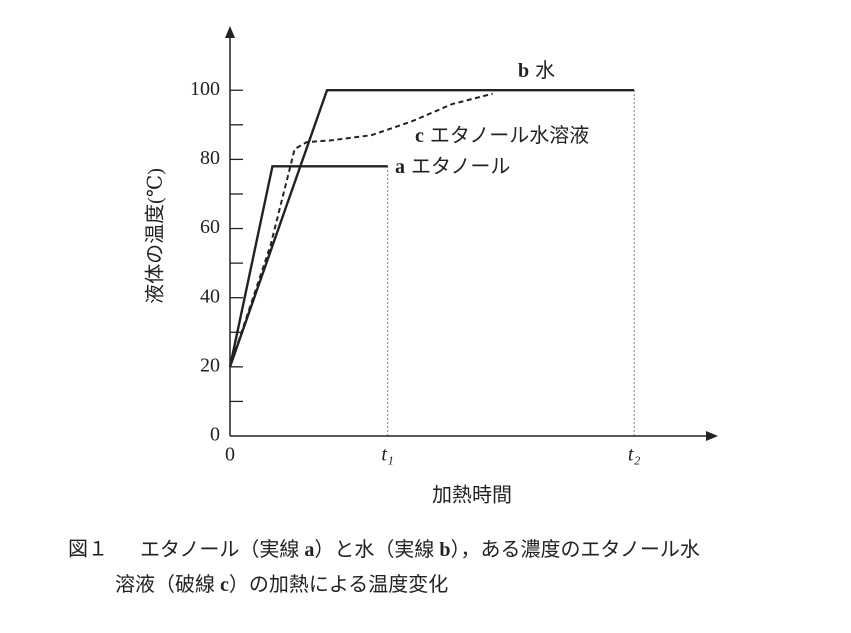  I want to click on series-name: エタノール水溶液, so click(509, 135).